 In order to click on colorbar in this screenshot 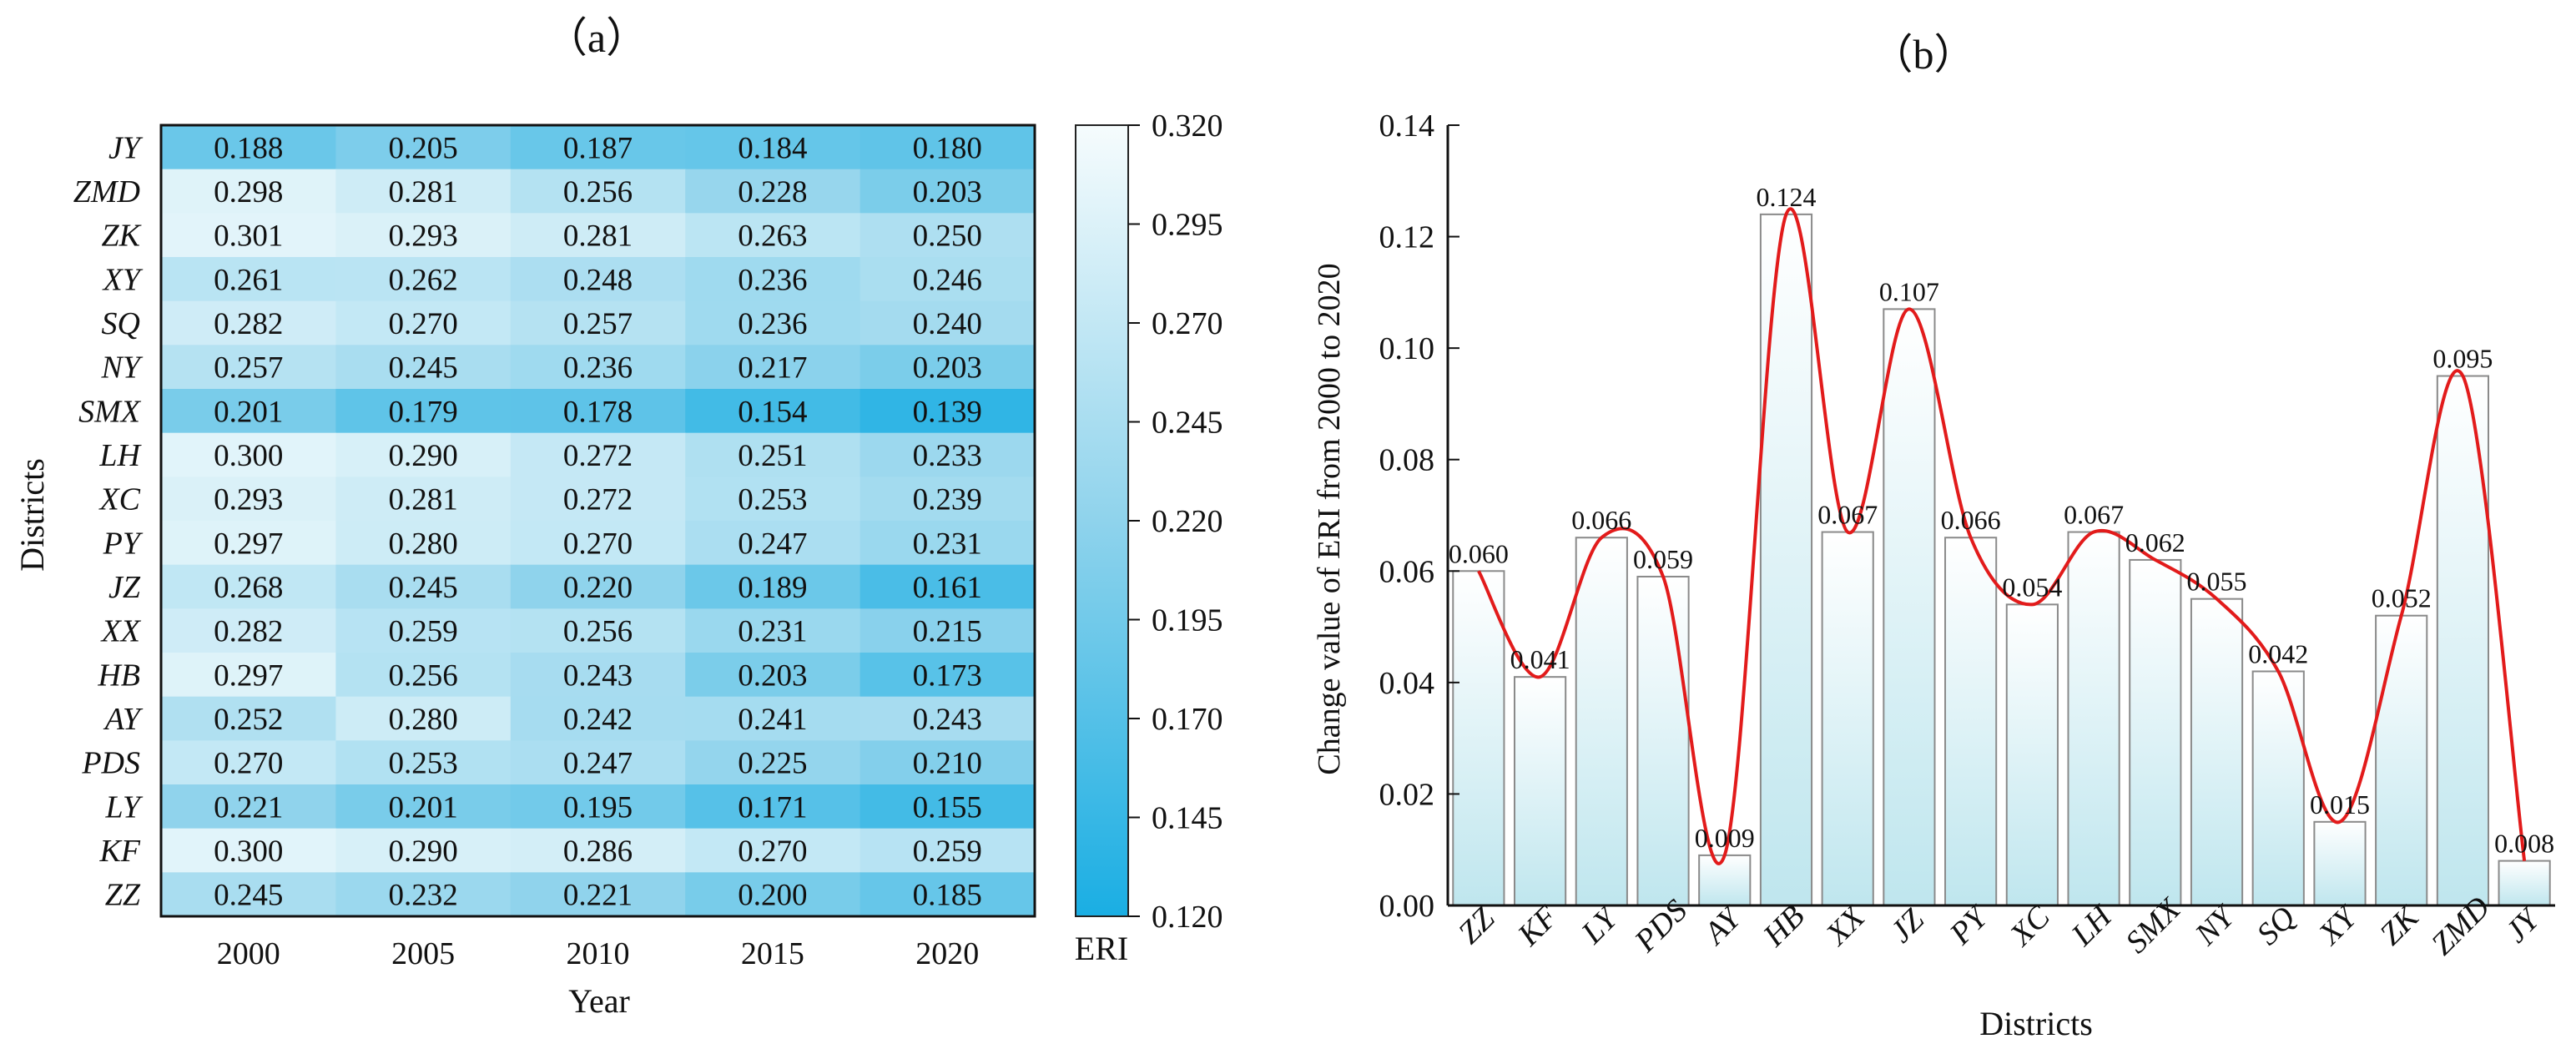, I will do `click(1102, 520)`.